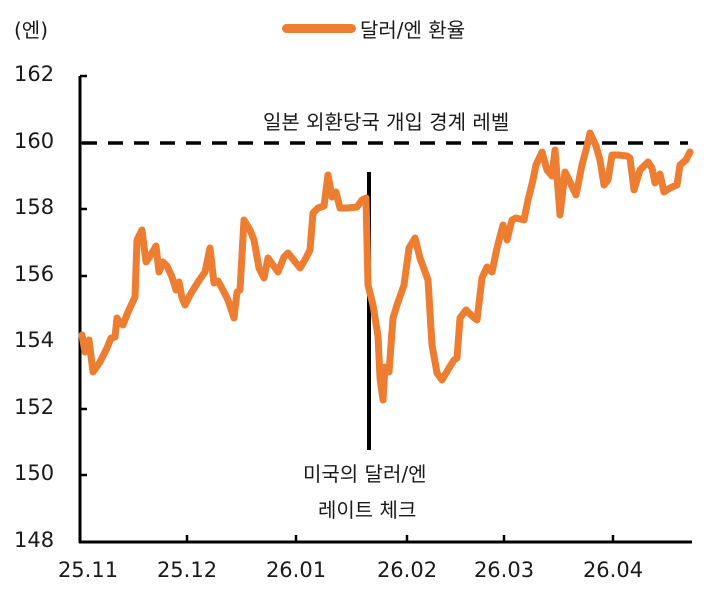  I want to click on y-tick-152: 152, so click(34, 407).